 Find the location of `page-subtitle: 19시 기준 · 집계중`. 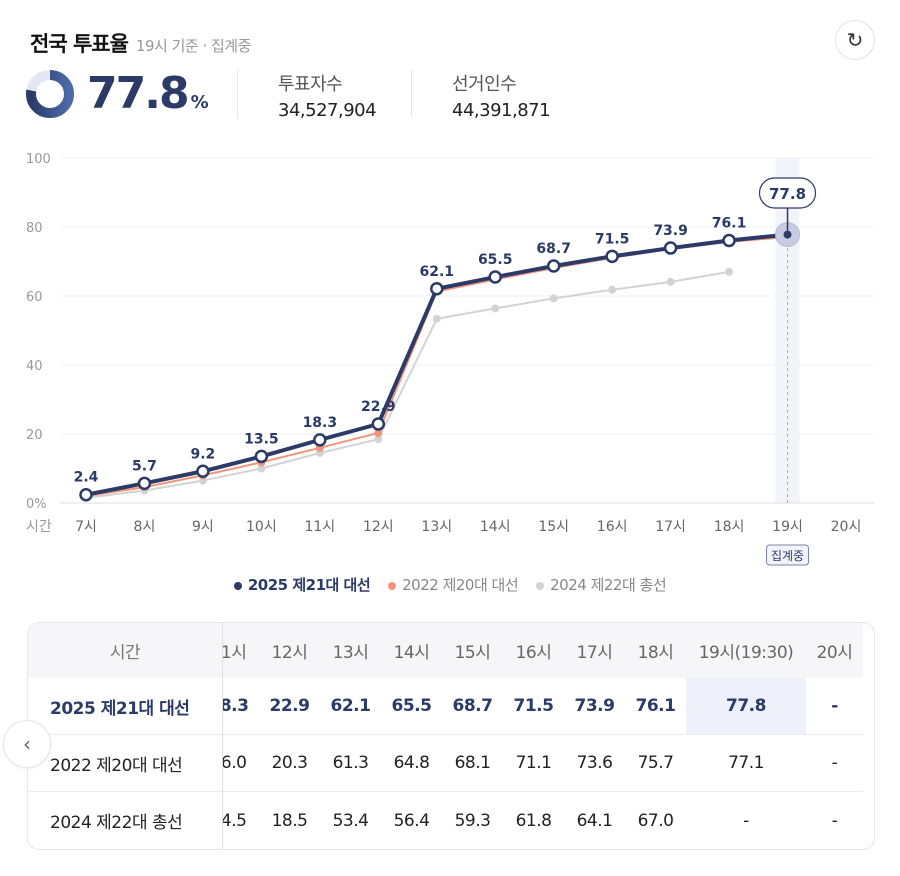

page-subtitle: 19시 기준 · 집계중 is located at coordinates (193, 46).